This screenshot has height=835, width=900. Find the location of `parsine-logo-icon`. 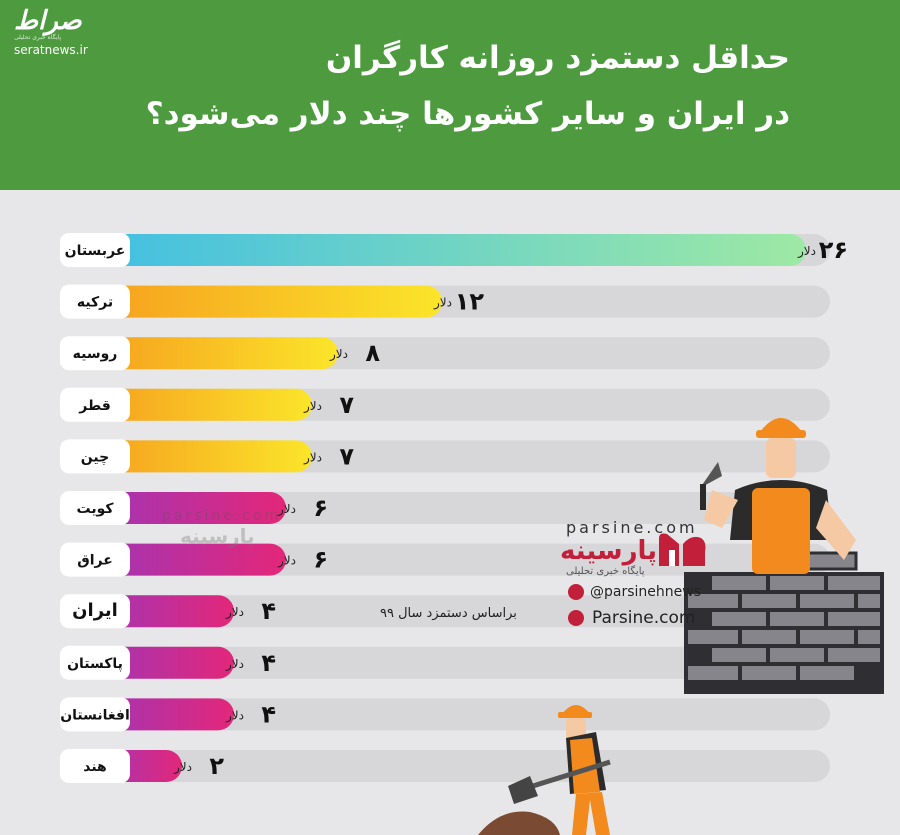

parsine-logo-icon is located at coordinates (682, 549).